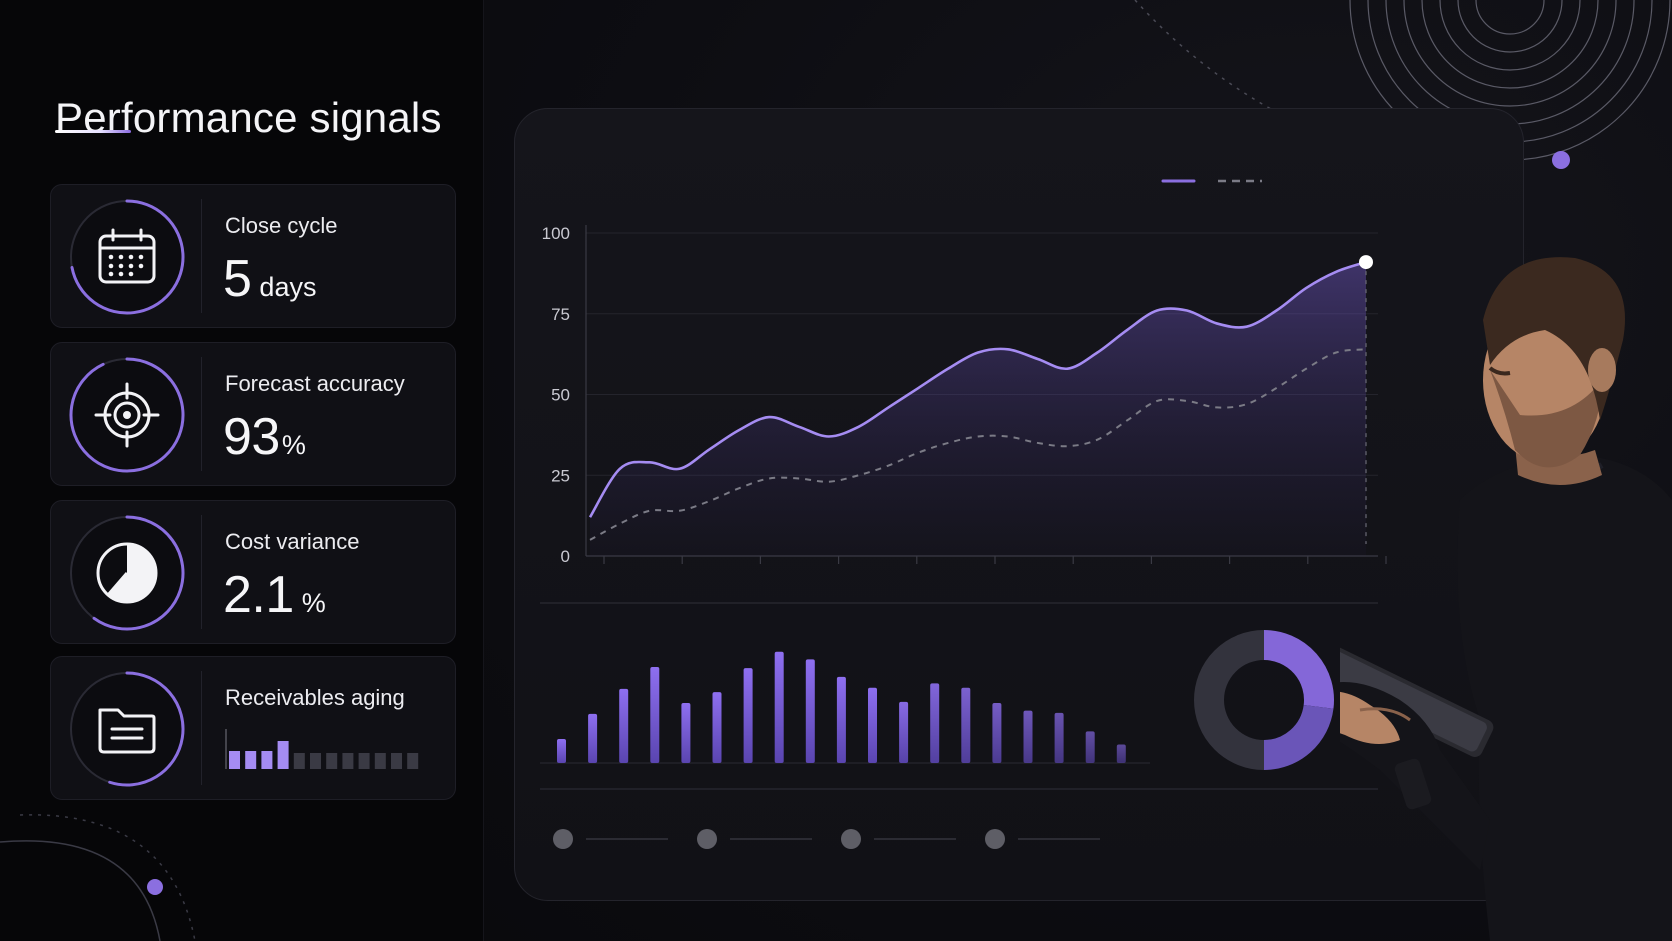  I want to click on series-solid-line, so click(977, 389).